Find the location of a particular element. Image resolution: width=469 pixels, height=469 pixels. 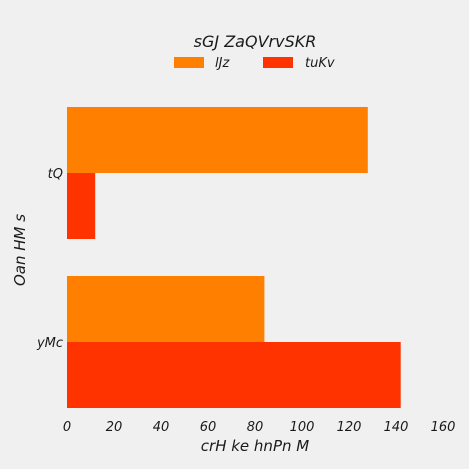

x-tick-label: 100 is located at coordinates (302, 427).